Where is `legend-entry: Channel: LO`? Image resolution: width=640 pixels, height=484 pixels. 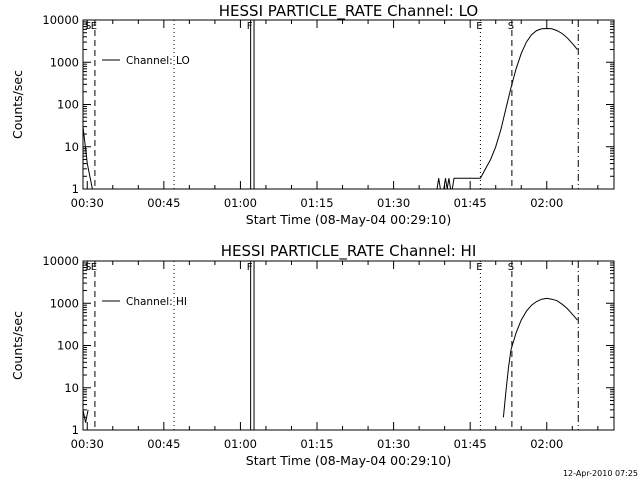
legend-entry: Channel: LO is located at coordinates (158, 61).